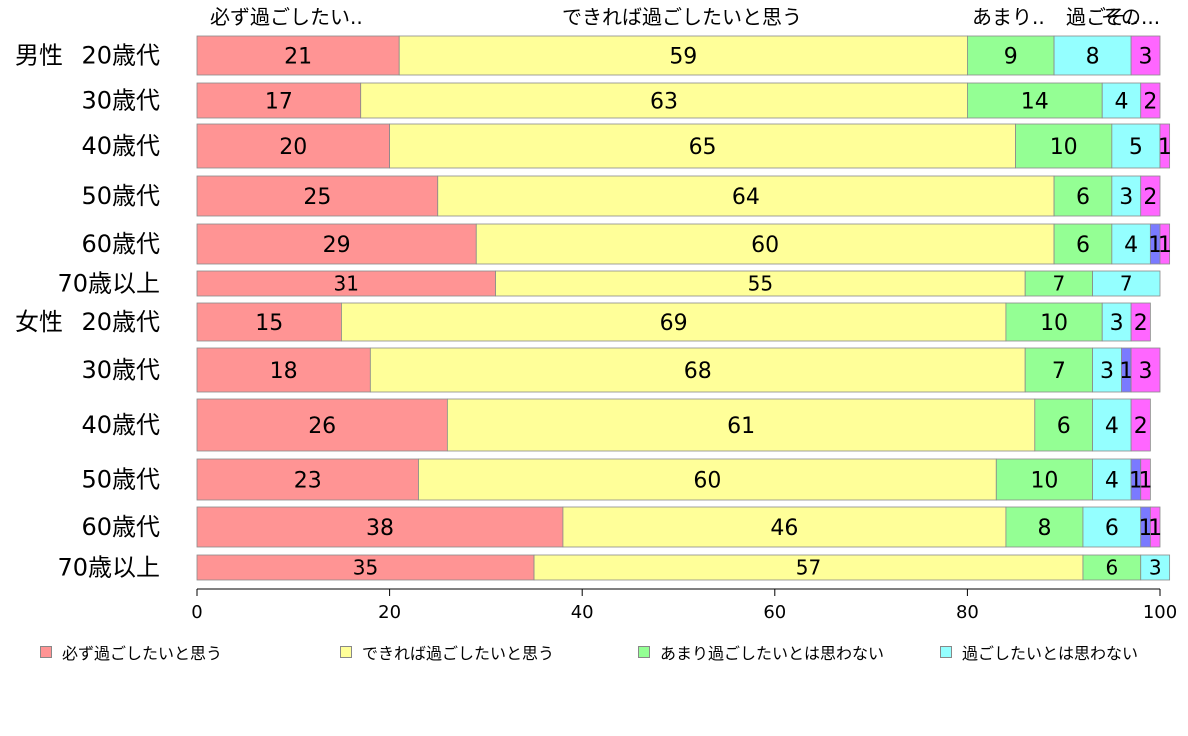  I want to click on data-label: 10, so click(1044, 480).